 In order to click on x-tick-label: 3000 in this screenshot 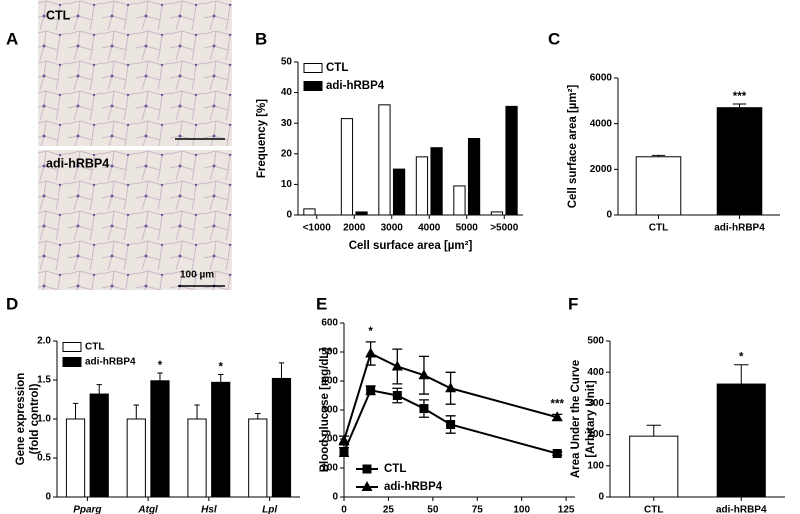, I will do `click(392, 228)`.